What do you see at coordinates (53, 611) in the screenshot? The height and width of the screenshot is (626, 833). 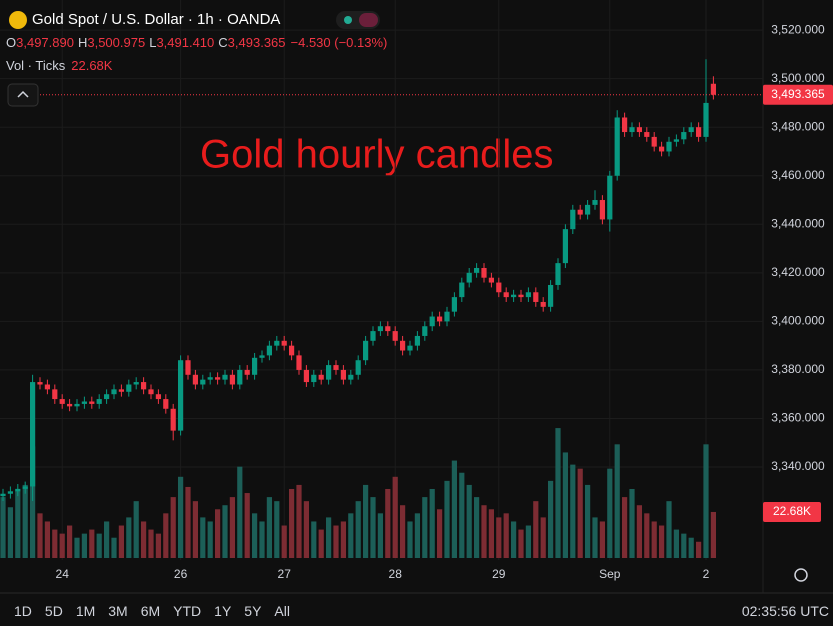 I see `range-button: 5D` at bounding box center [53, 611].